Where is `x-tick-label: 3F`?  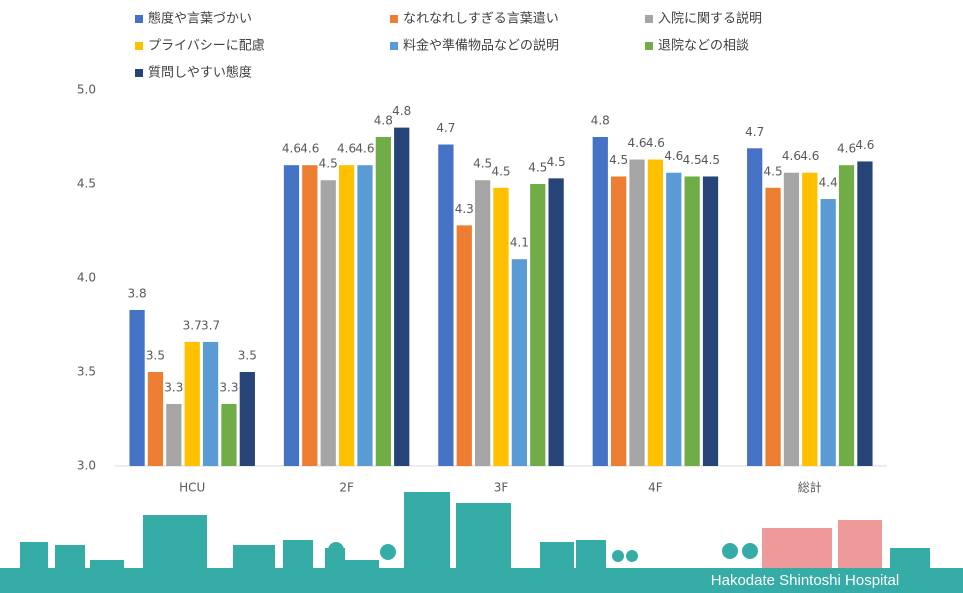 x-tick-label: 3F is located at coordinates (501, 488).